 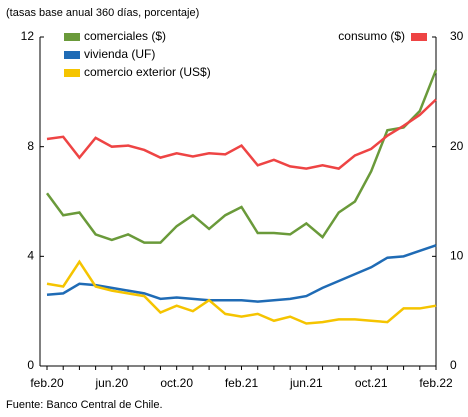 What do you see at coordinates (119, 54) in the screenshot?
I see `legend-label: vivienda (UF)` at bounding box center [119, 54].